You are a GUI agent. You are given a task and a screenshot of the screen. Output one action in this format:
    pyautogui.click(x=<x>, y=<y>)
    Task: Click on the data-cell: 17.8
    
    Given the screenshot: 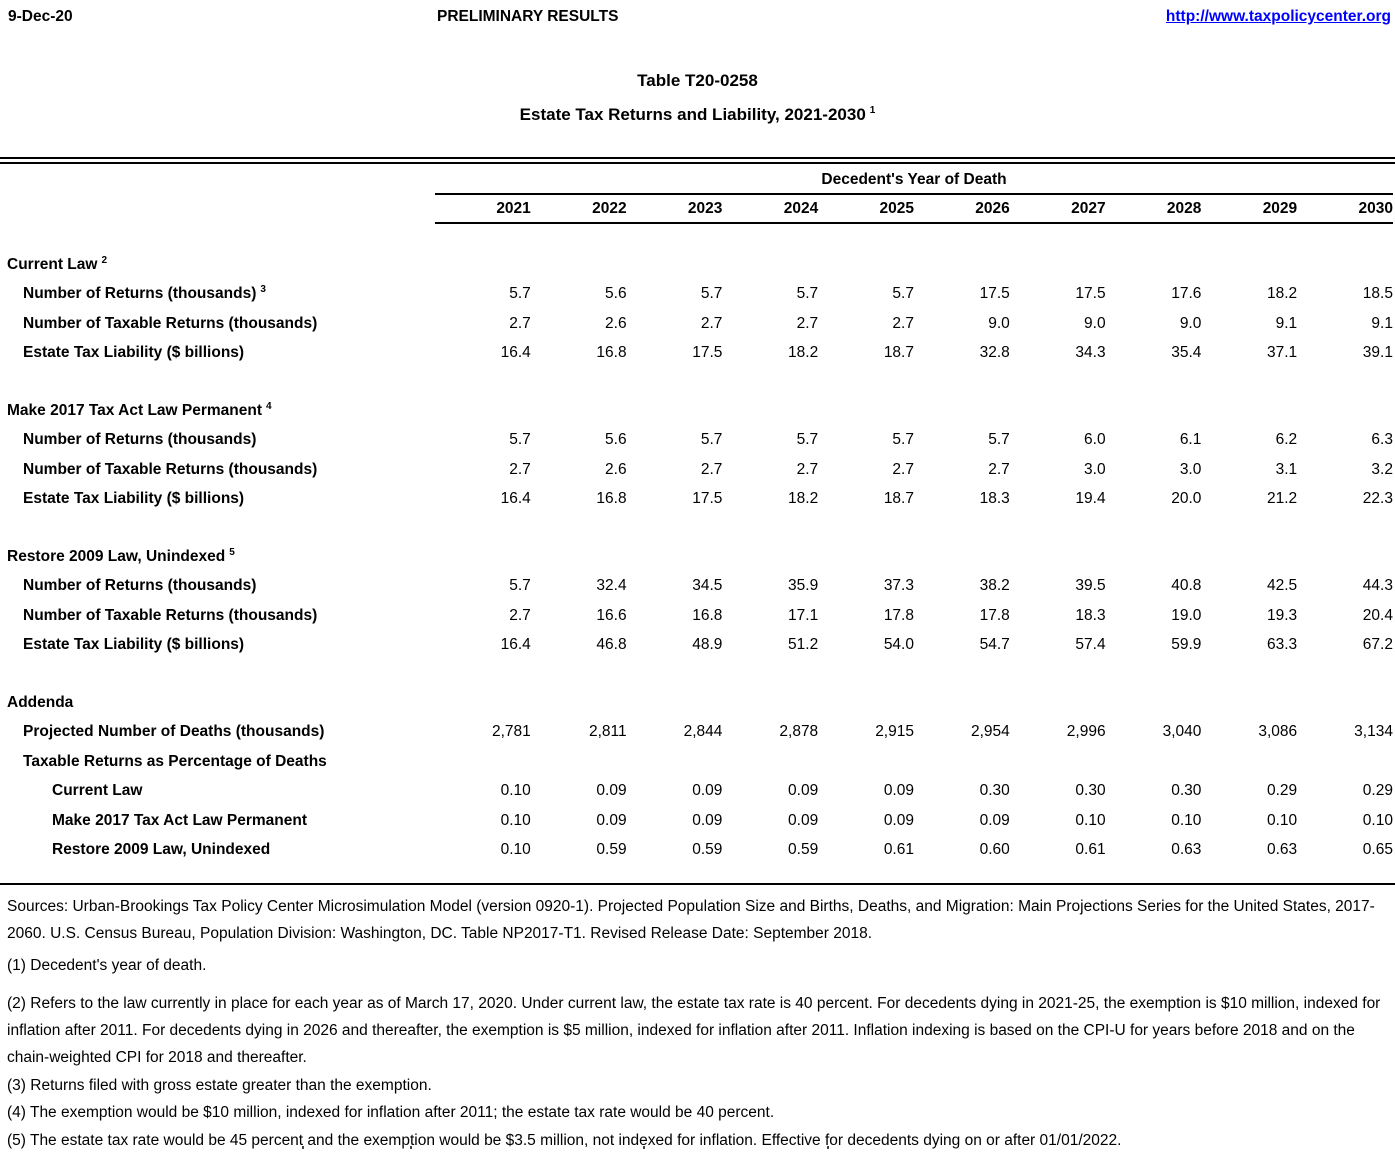 What is the action you would take?
    pyautogui.click(x=898, y=615)
    